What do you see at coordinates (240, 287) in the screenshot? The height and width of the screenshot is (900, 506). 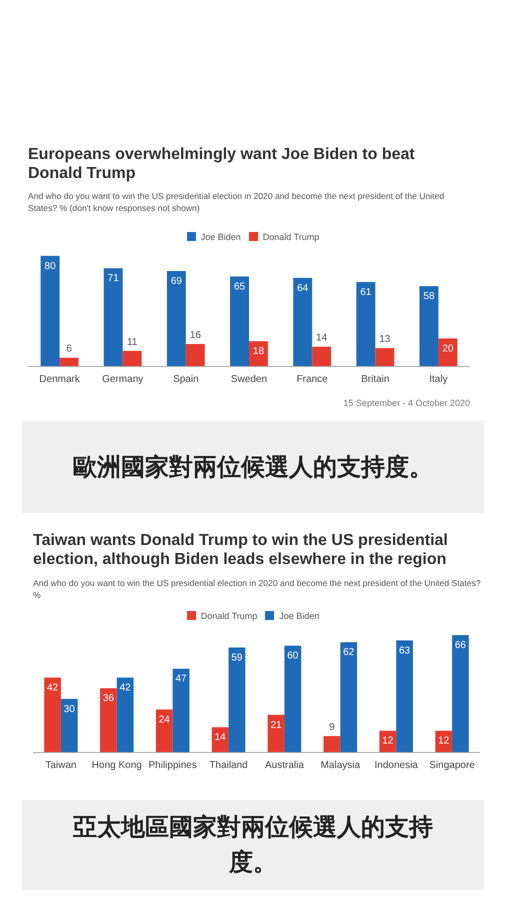 I see `data-label: 65` at bounding box center [240, 287].